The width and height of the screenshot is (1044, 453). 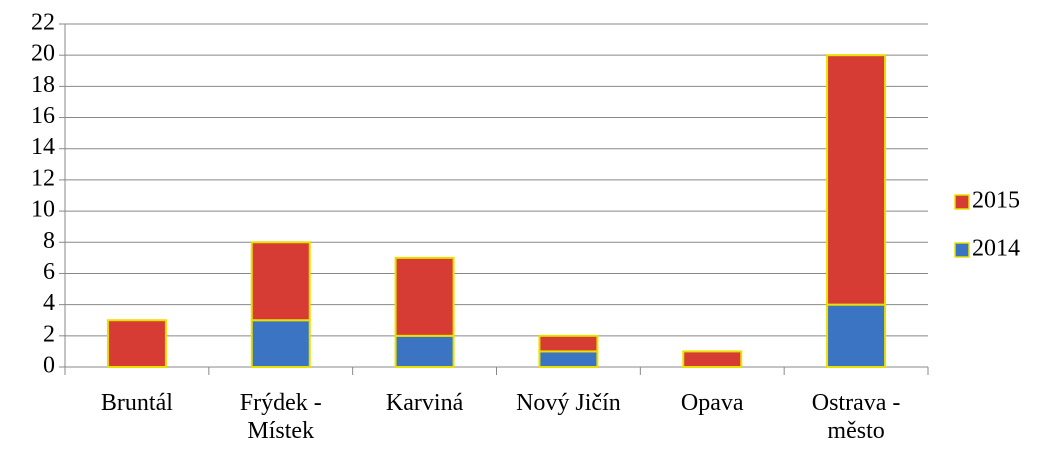 I want to click on y-tick-label: 14, so click(x=43, y=147).